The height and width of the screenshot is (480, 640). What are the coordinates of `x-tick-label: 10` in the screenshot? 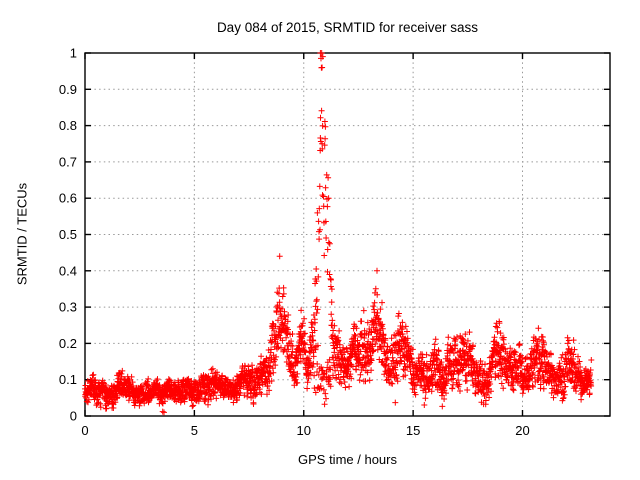 It's located at (304, 430).